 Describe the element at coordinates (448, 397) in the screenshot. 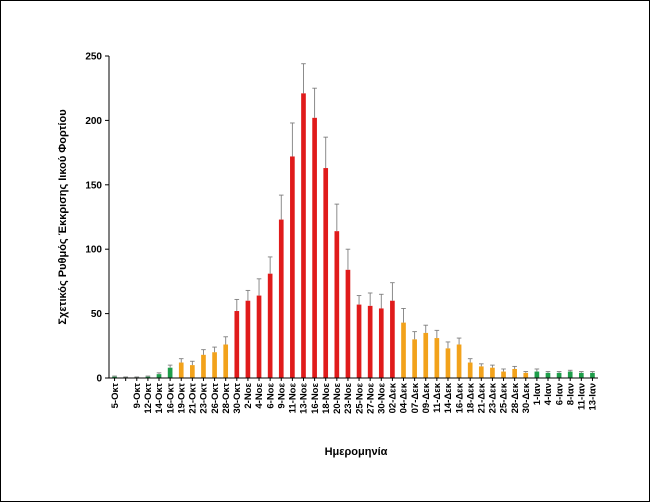

I see `x-tick-label: 14-Δεκ` at that location.